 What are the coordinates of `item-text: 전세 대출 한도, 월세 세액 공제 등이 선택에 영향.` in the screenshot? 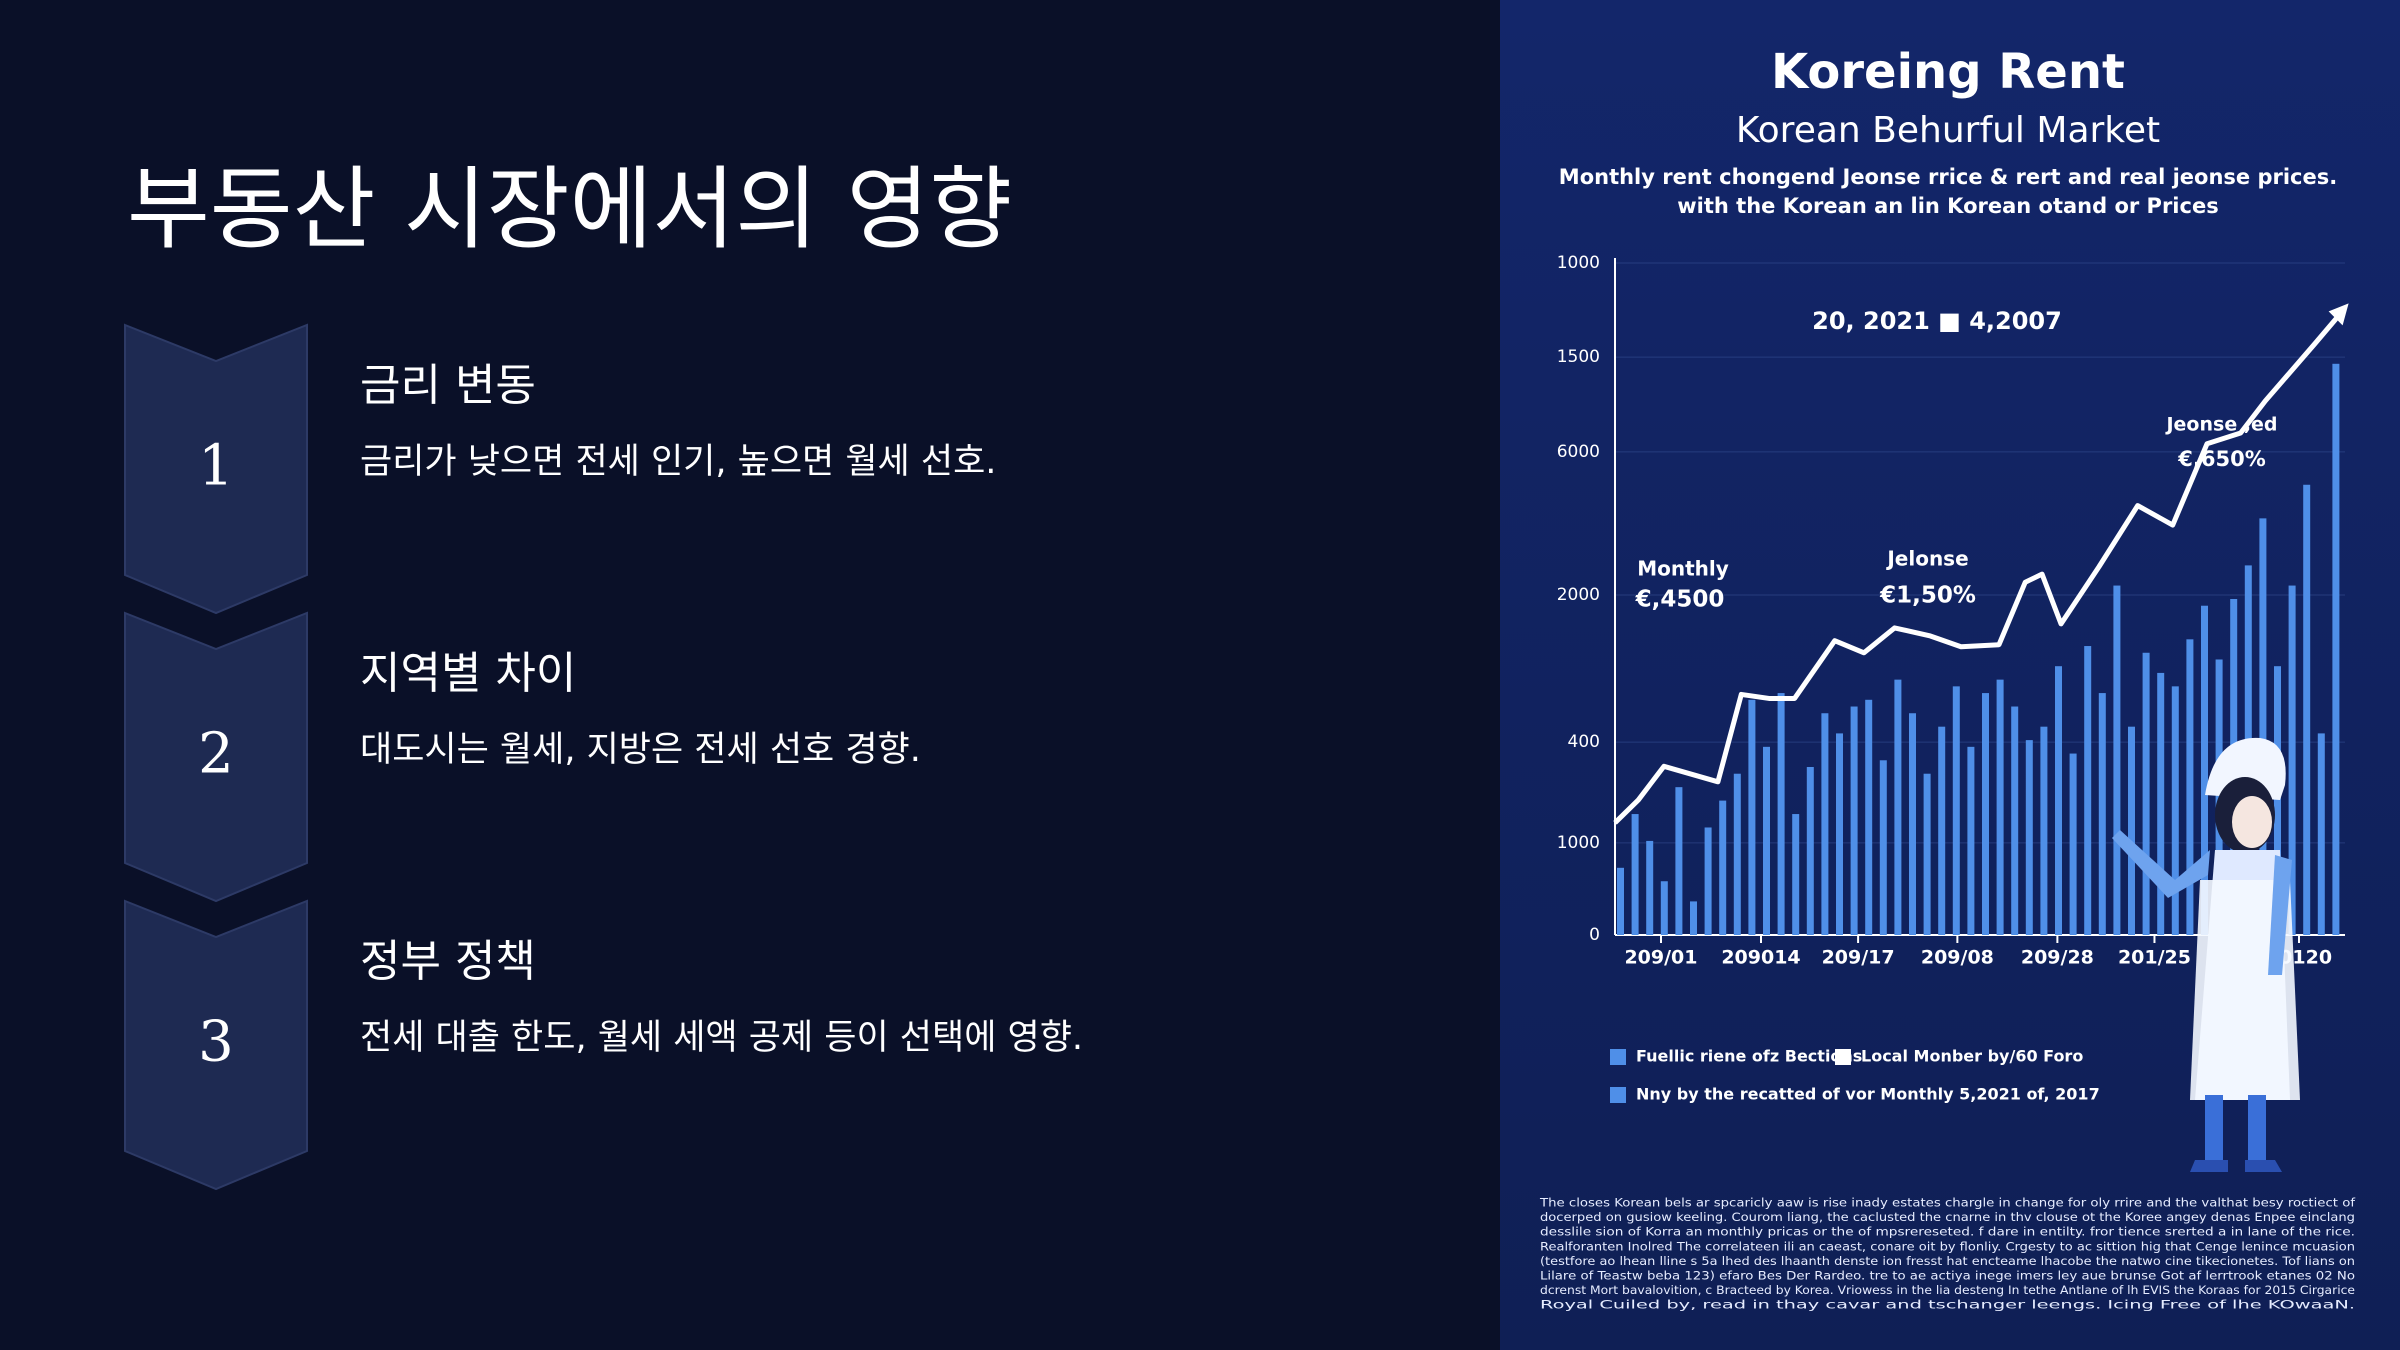 It's located at (721, 1038).